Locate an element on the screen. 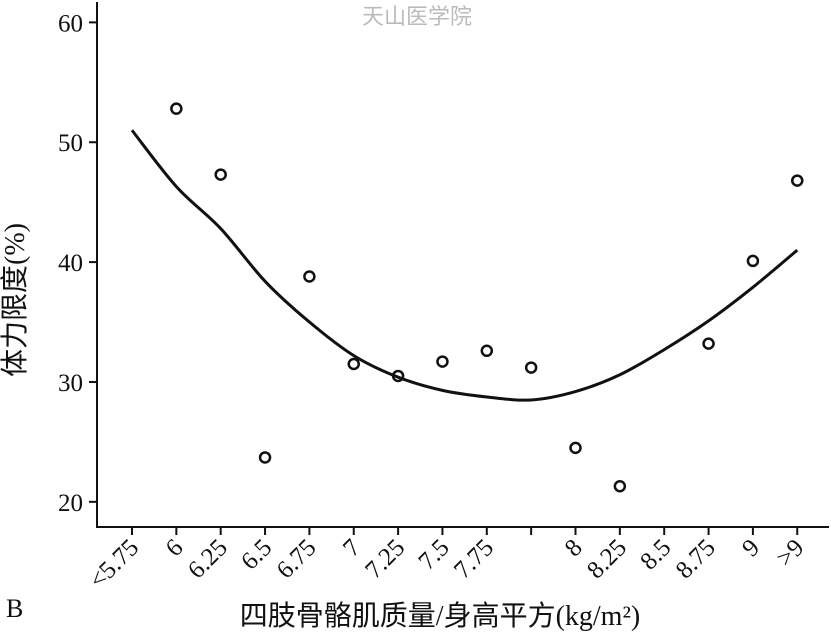 This screenshot has height=642, width=831. y-tick-label: 60 is located at coordinates (70, 23).